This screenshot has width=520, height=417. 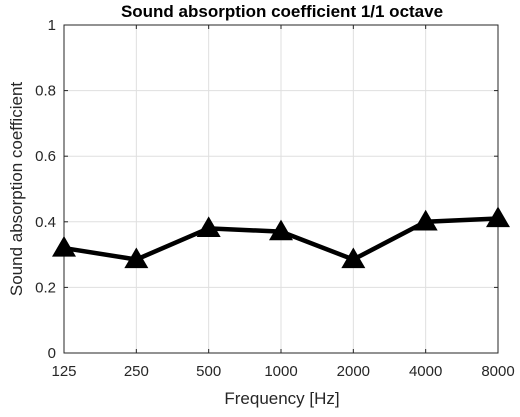 What do you see at coordinates (45, 222) in the screenshot?
I see `y-tick-label: 0.4` at bounding box center [45, 222].